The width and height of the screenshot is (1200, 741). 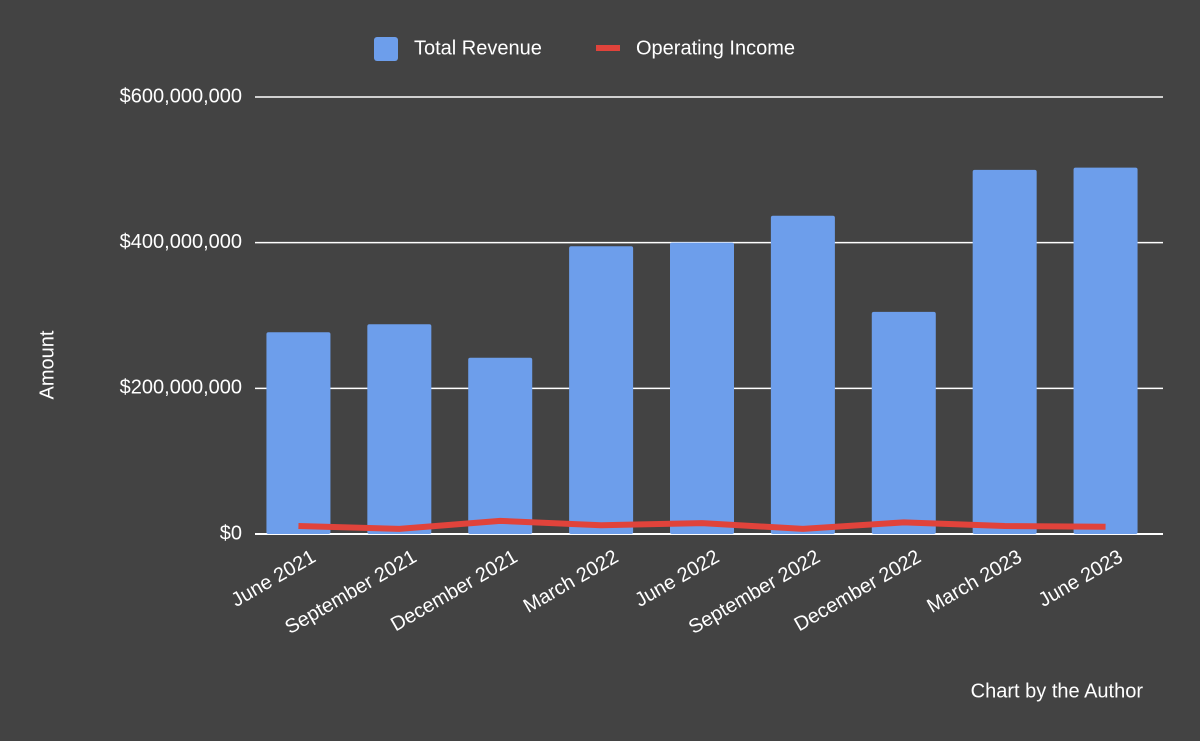 What do you see at coordinates (231, 533) in the screenshot?
I see `y-tick-label: $0` at bounding box center [231, 533].